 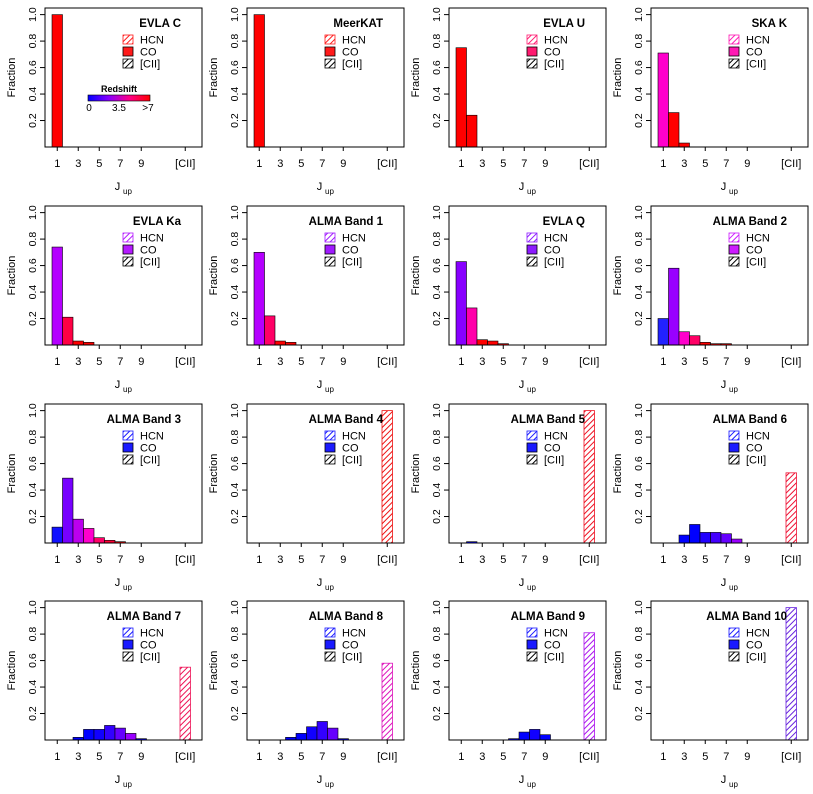 What do you see at coordinates (639, 292) in the screenshot?
I see `y-tick-label: 0.4` at bounding box center [639, 292].